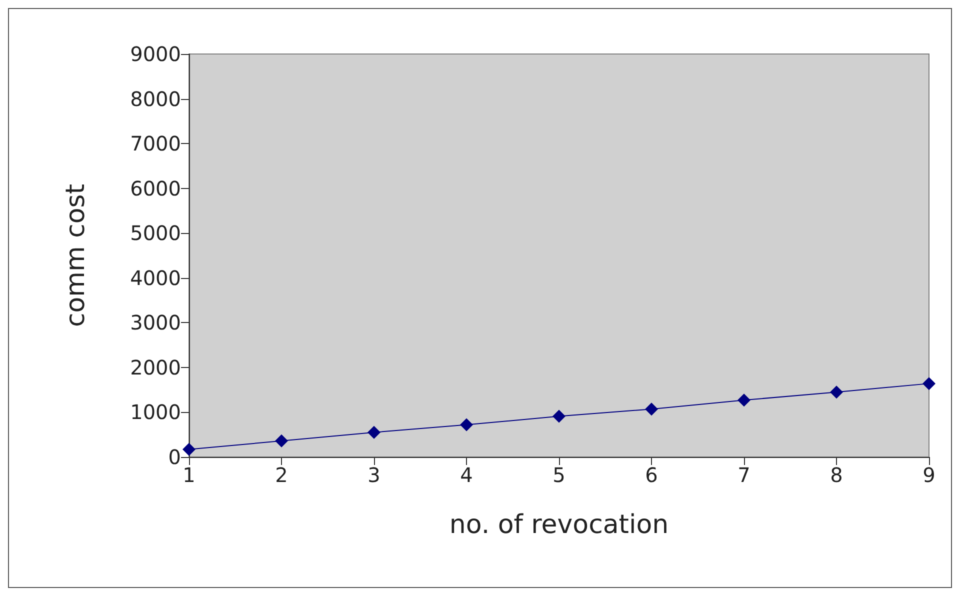  Describe the element at coordinates (76, 256) in the screenshot. I see `y-axis-title: comm cost` at that location.